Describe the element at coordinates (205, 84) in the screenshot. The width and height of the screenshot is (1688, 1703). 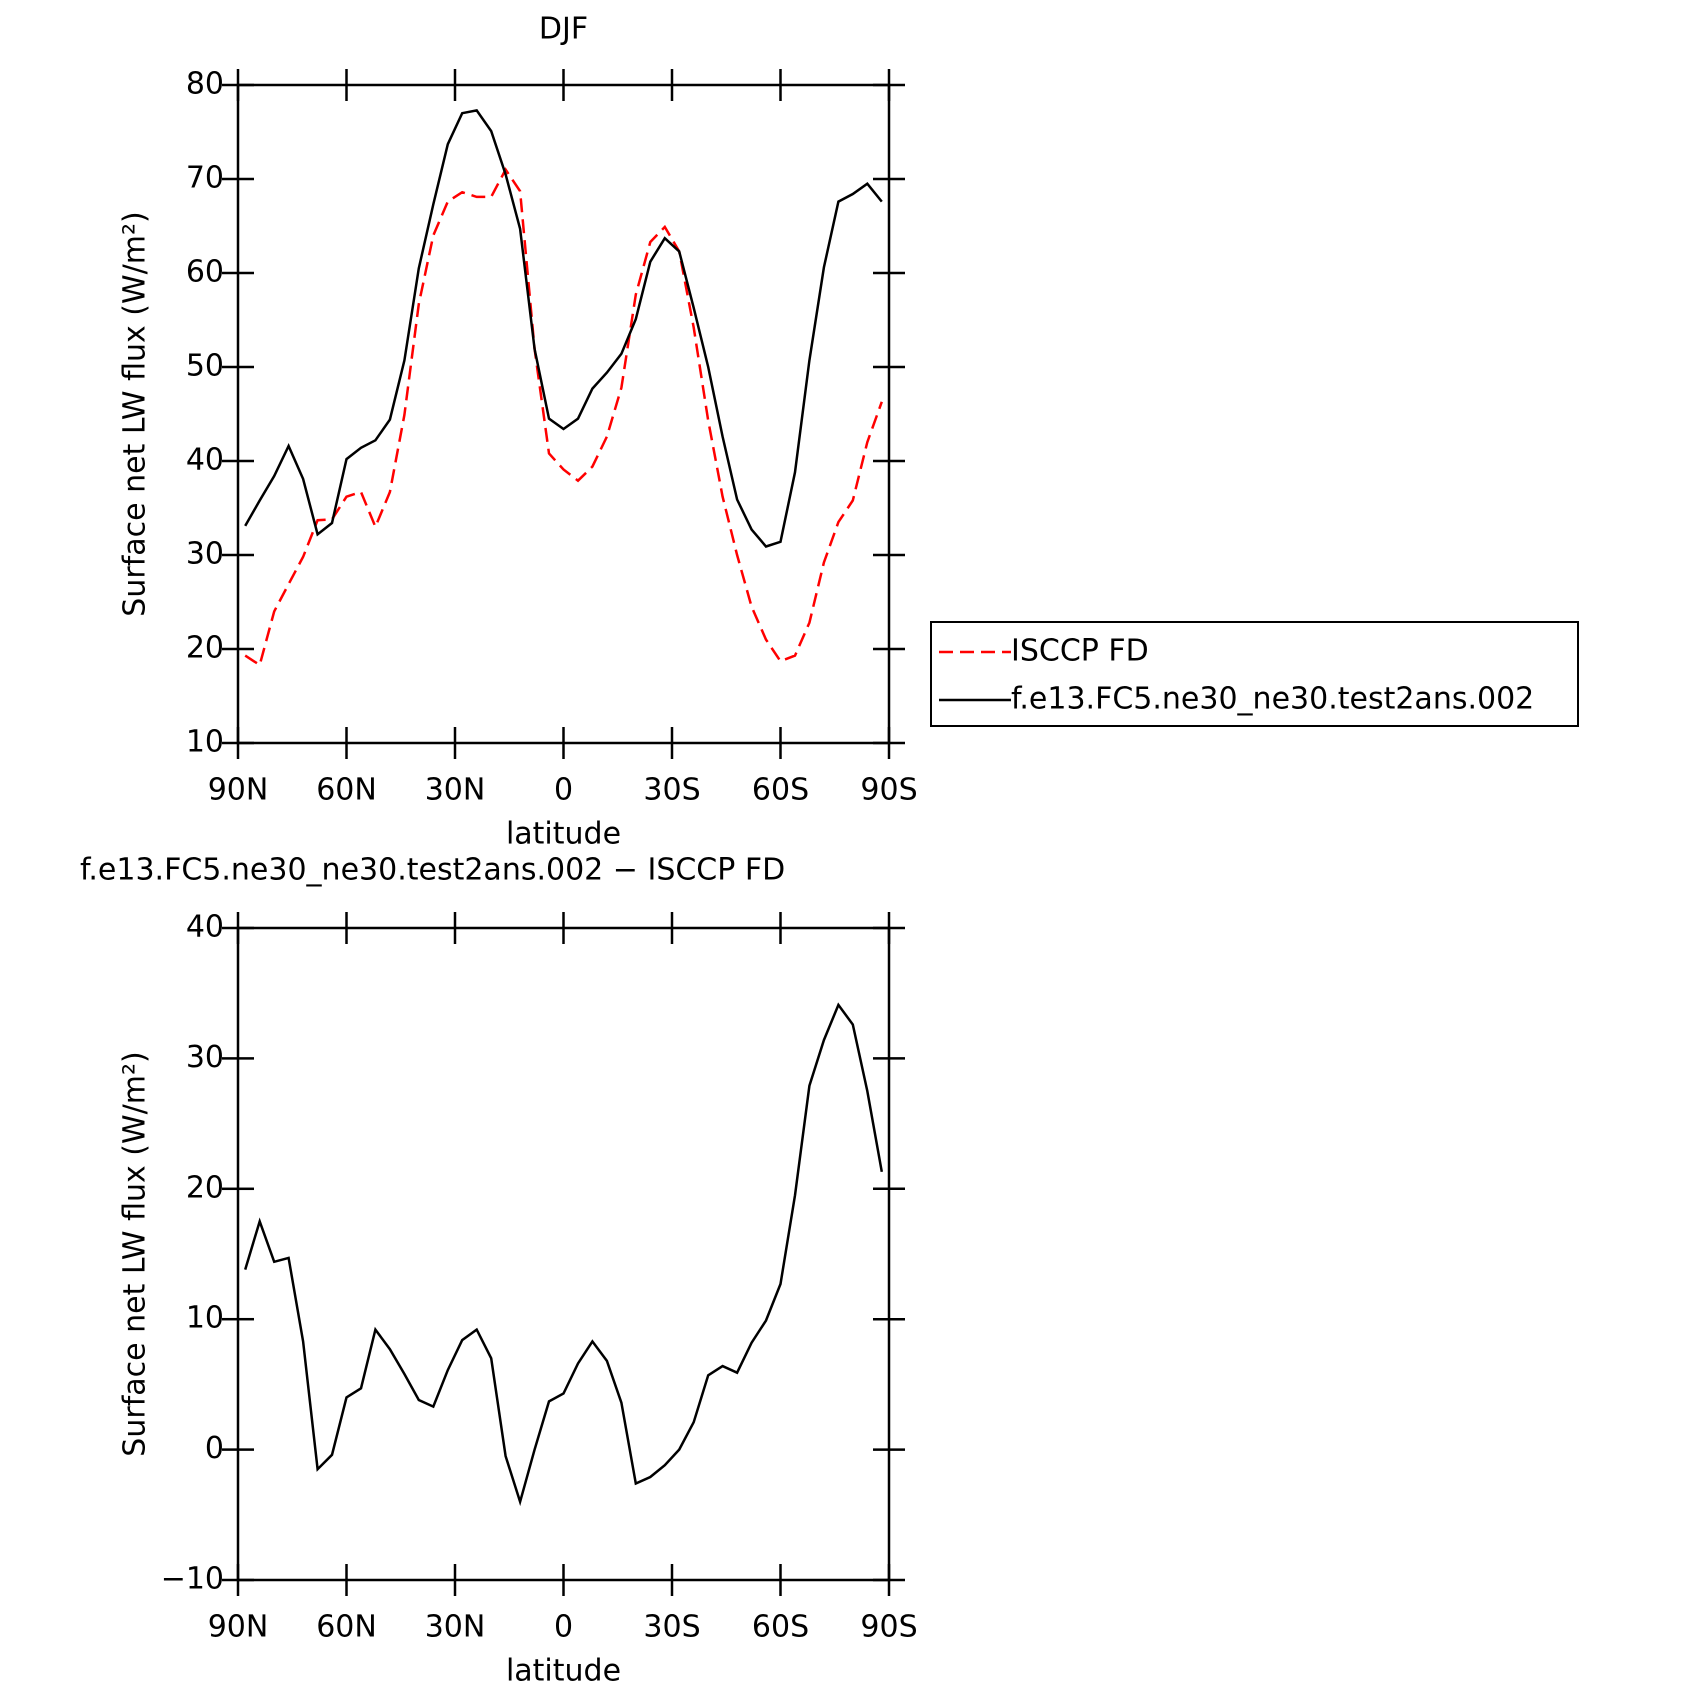
I see `y-tick-label: 80` at that location.